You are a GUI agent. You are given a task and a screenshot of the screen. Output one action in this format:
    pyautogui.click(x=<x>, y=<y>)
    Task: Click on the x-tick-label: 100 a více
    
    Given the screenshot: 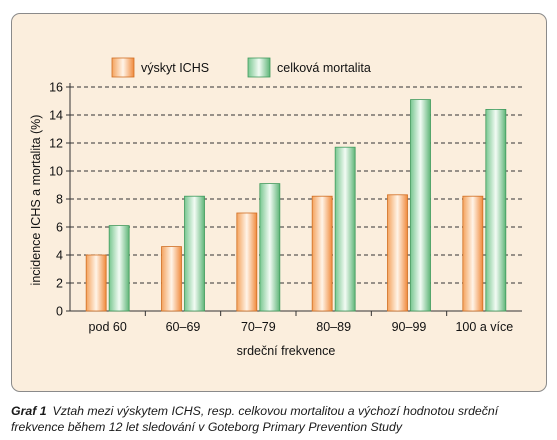 What is the action you would take?
    pyautogui.click(x=484, y=327)
    